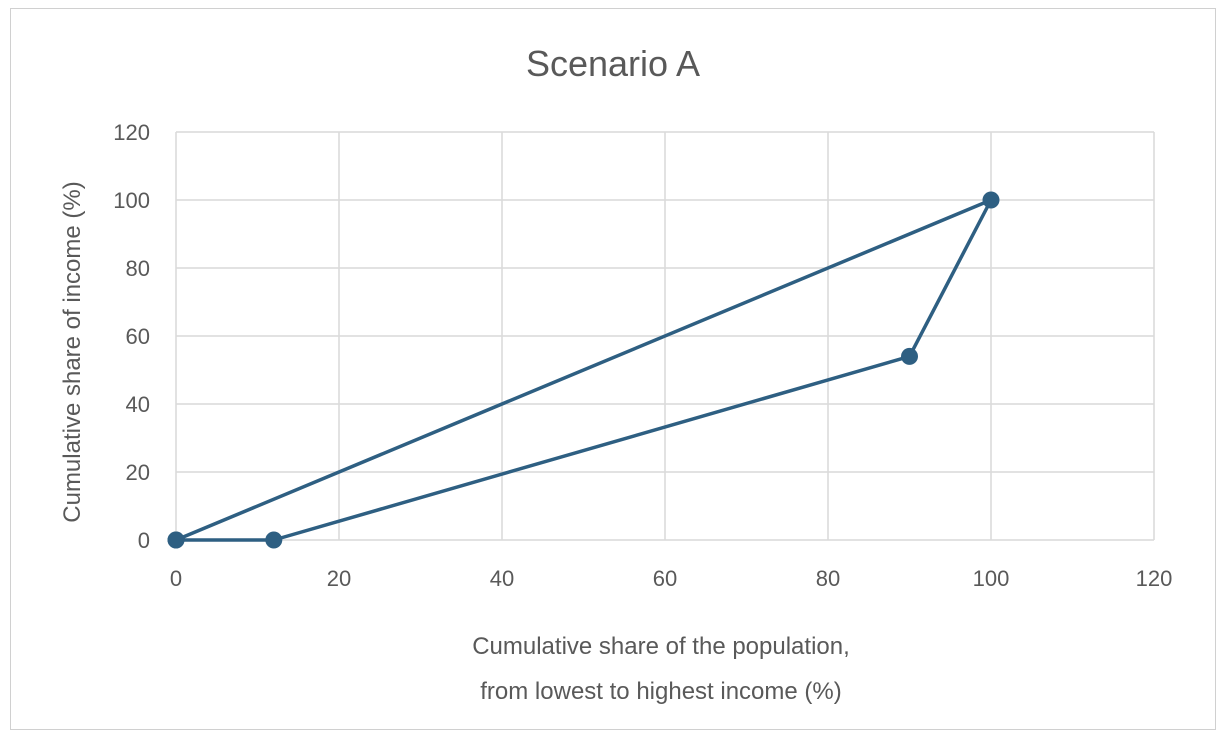 This screenshot has height=740, width=1226. What do you see at coordinates (131, 132) in the screenshot?
I see `y-tick-label: 120` at bounding box center [131, 132].